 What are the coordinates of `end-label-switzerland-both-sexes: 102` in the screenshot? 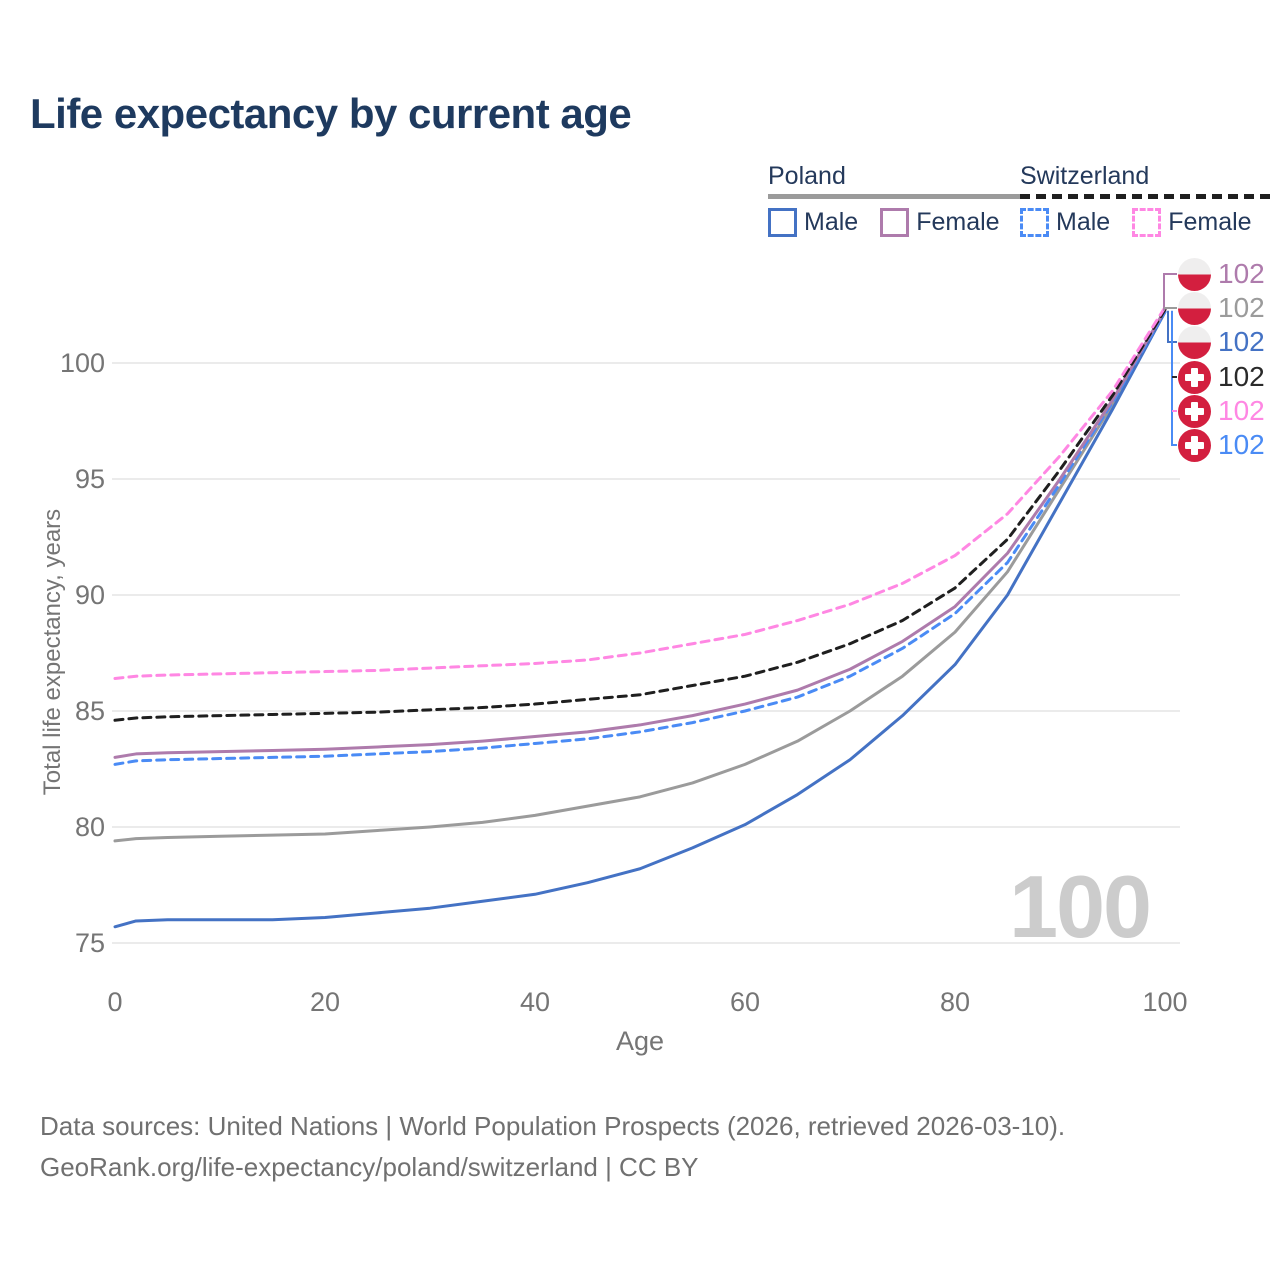 It's located at (1221, 377).